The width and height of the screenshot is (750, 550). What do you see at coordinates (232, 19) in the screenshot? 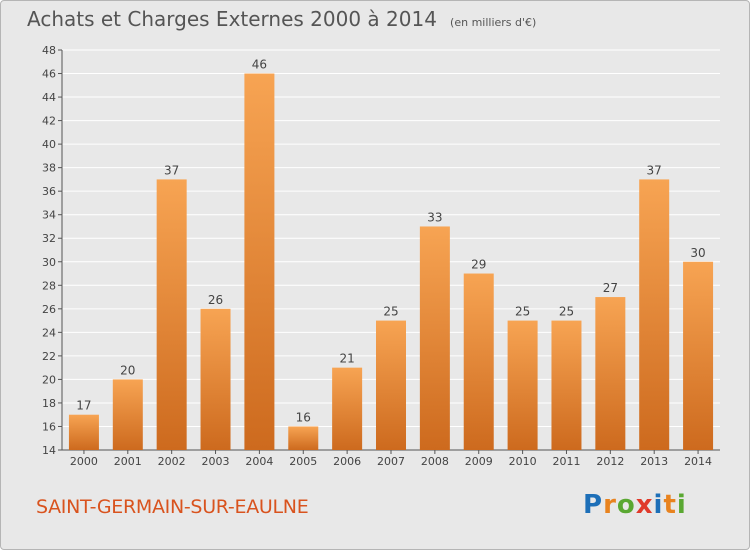
I see `chart-title: Achats et Charges Externes 2000 à 2014` at bounding box center [232, 19].